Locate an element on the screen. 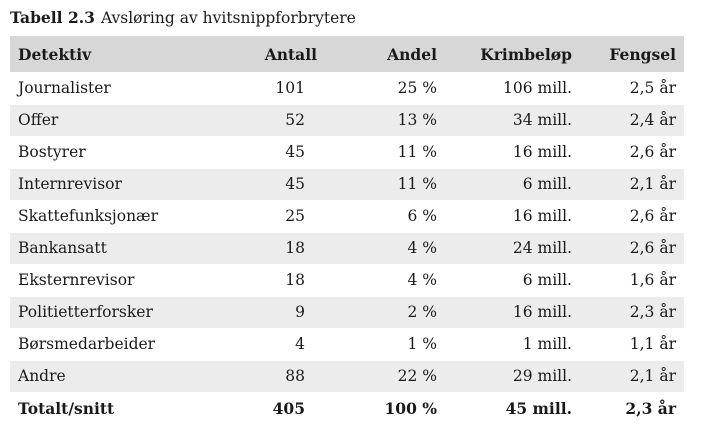  cell-krimbelop: 1 mill. is located at coordinates (512, 344).